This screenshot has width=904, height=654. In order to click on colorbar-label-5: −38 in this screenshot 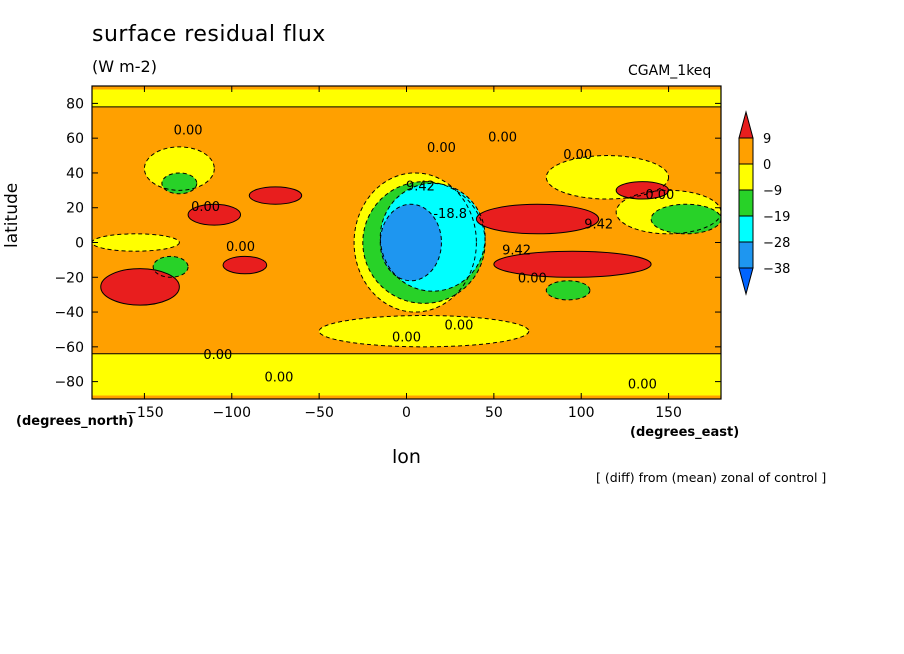, I will do `click(776, 269)`.